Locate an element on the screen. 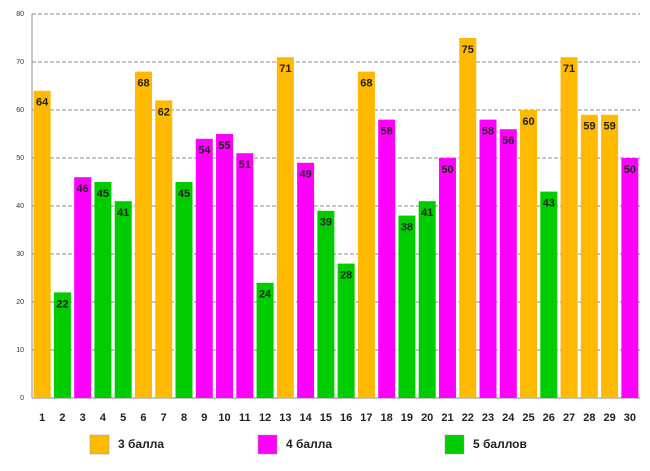  x-tick-label: 25 is located at coordinates (528, 418).